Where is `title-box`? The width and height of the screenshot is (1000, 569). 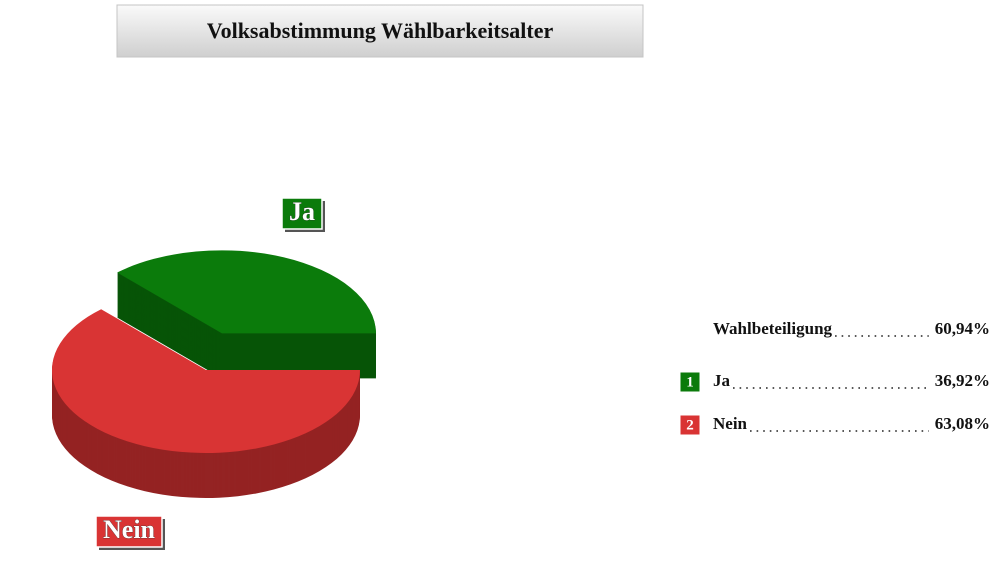 title-box is located at coordinates (380, 31).